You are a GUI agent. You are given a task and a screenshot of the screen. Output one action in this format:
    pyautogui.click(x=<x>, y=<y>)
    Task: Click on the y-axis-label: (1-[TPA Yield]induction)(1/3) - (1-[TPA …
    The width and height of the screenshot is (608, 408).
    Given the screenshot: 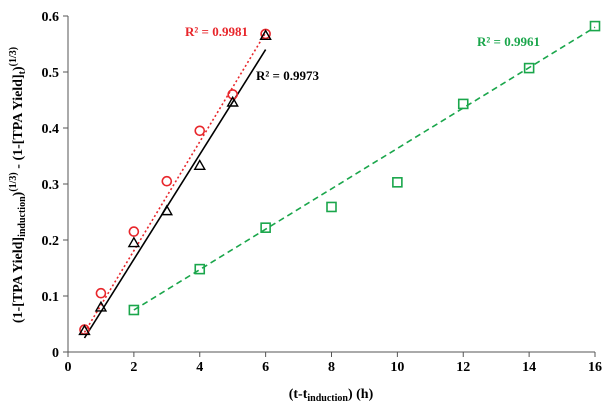 What is the action you would take?
    pyautogui.click(x=18, y=185)
    